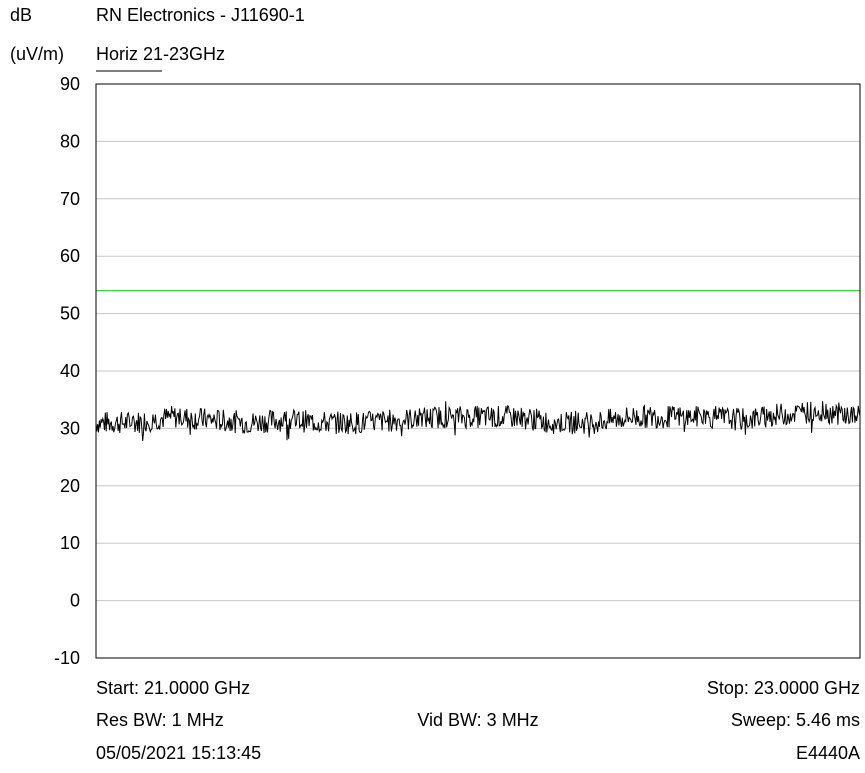 This screenshot has height=773, width=865. I want to click on y-tick-label: 90, so click(70, 84).